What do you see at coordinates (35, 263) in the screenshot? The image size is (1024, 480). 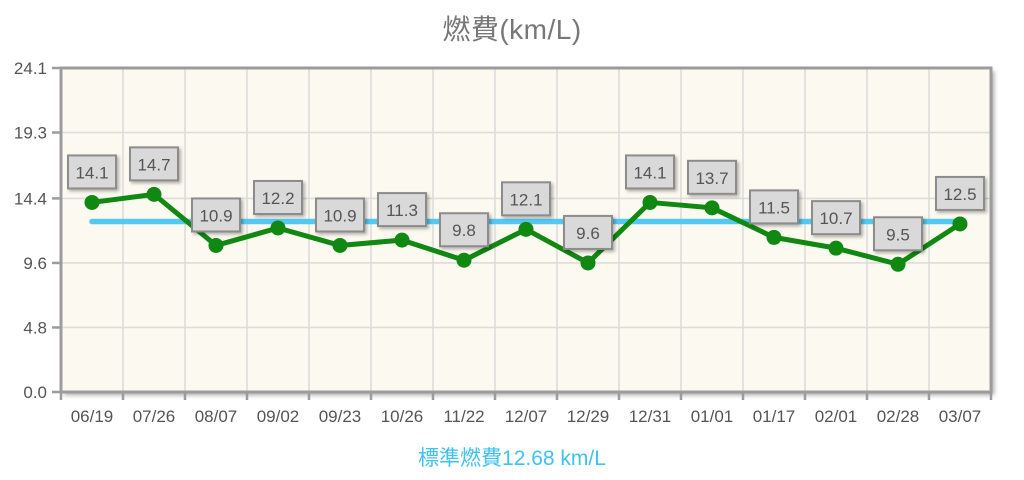 I see `y-tick-label: 9.6` at bounding box center [35, 263].